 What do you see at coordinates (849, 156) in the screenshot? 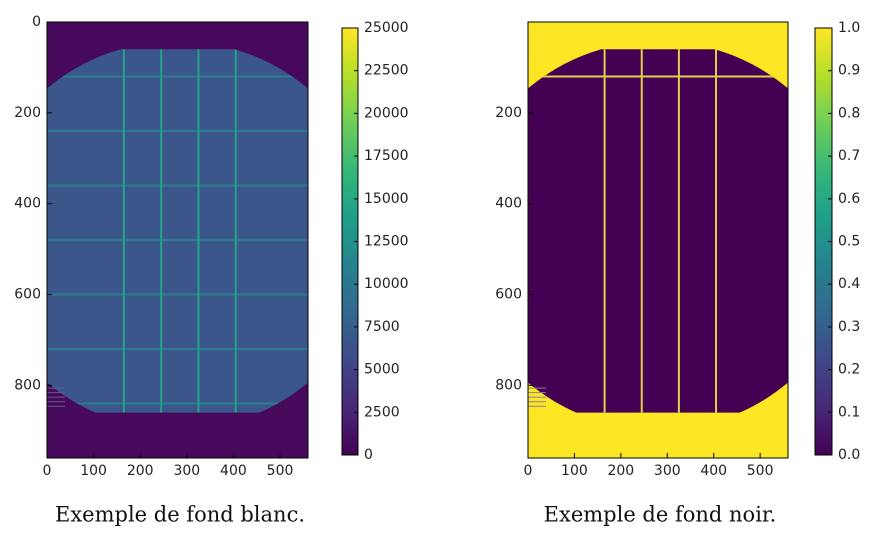
I see `colorbar-tick-label: 0.7` at bounding box center [849, 156].